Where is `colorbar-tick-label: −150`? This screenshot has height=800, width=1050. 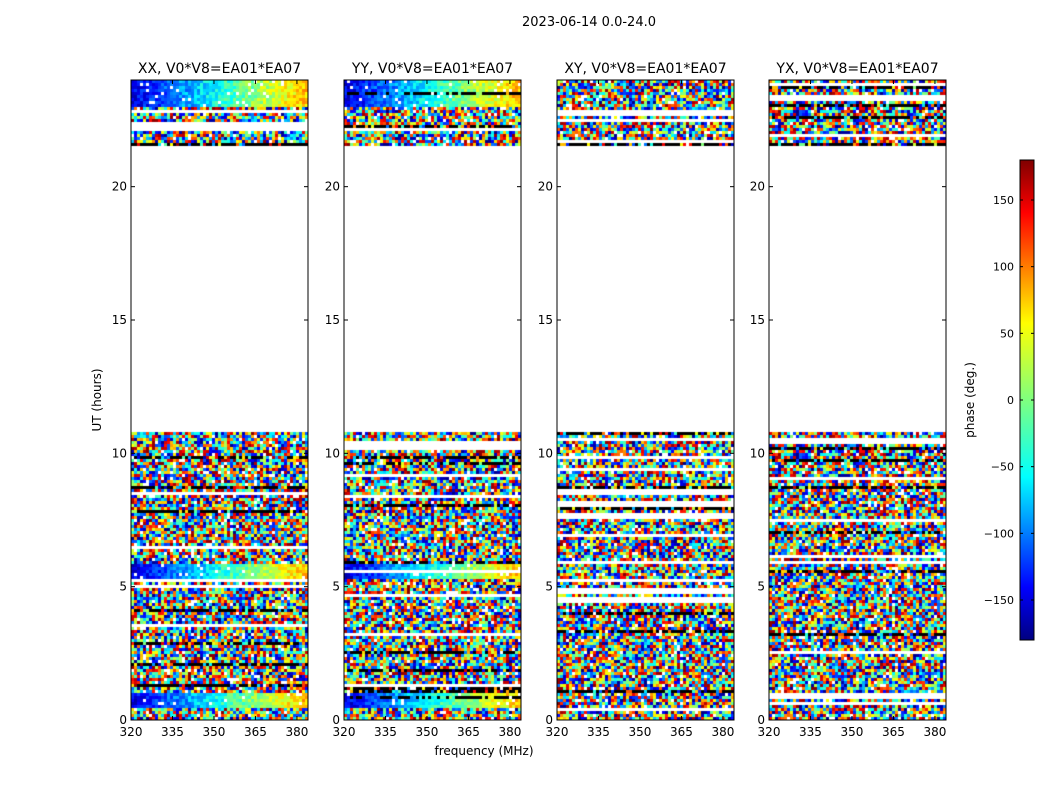
colorbar-tick-label: −150 is located at coordinates (999, 600).